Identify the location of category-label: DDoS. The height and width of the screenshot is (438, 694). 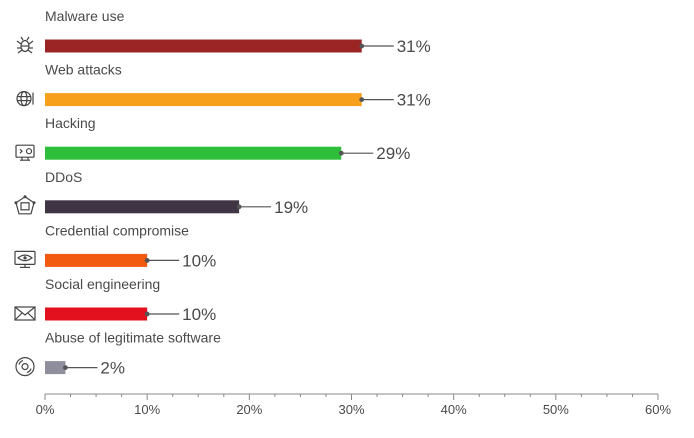
(63, 177).